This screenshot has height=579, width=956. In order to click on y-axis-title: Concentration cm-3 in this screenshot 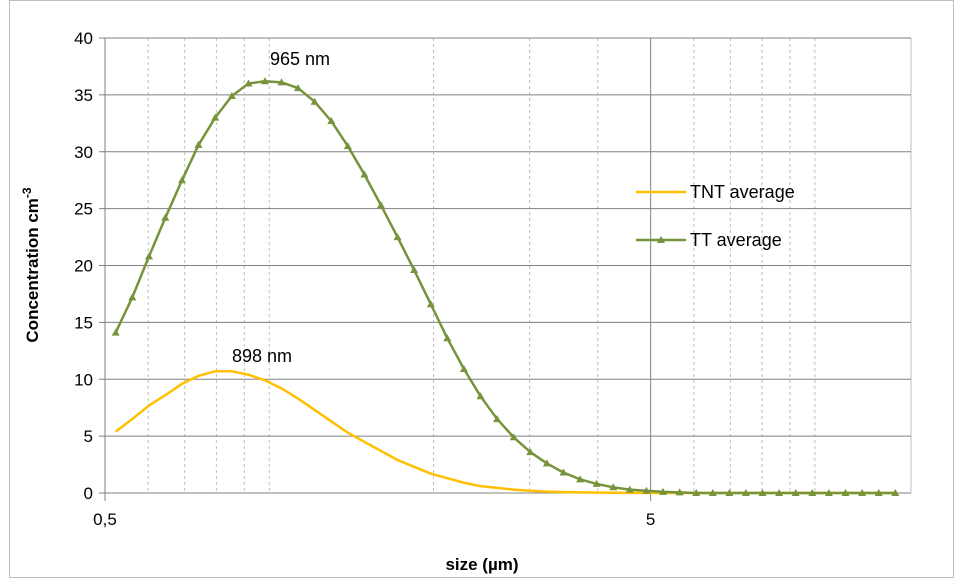, I will do `click(31, 265)`.